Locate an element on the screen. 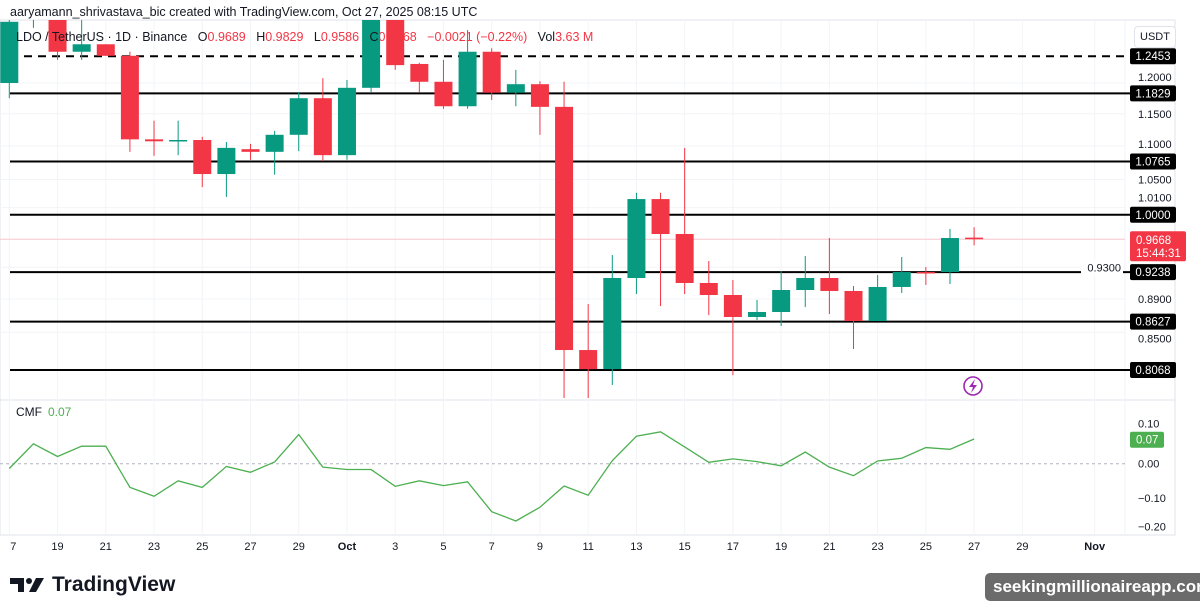 This screenshot has width=1200, height=613. time-tick-label: Oct is located at coordinates (347, 547).